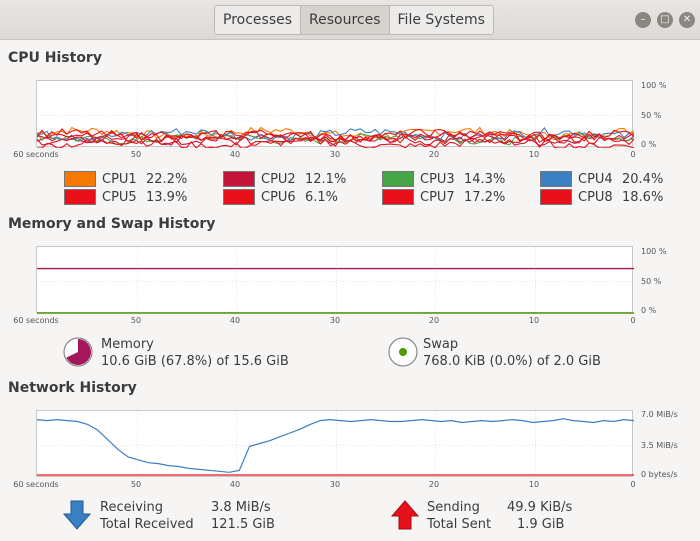  Describe the element at coordinates (119, 197) in the screenshot. I see `cpu-name: CPU5` at that location.